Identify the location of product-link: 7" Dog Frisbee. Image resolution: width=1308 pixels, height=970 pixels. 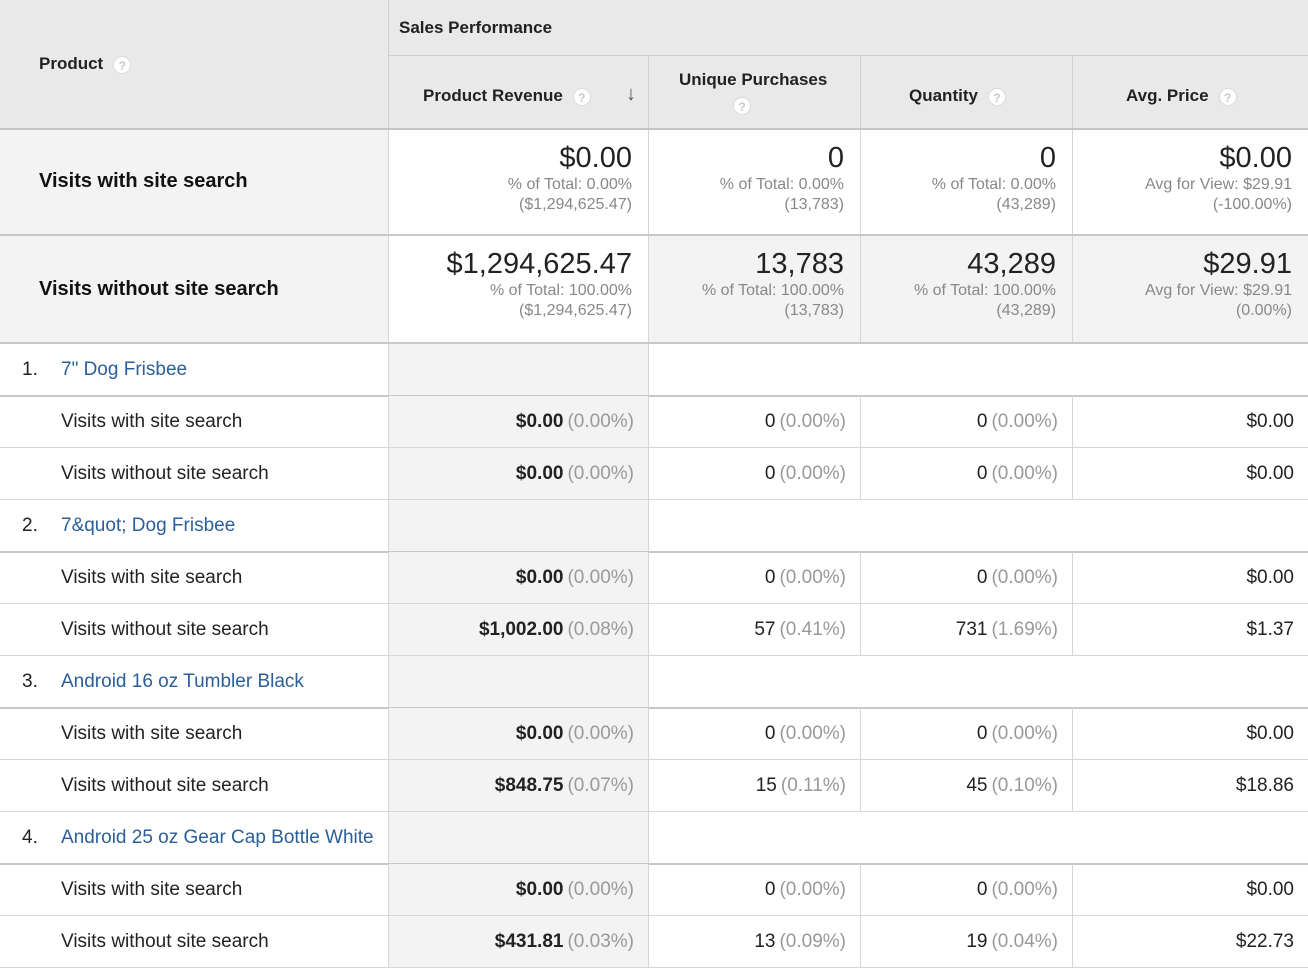
(124, 369).